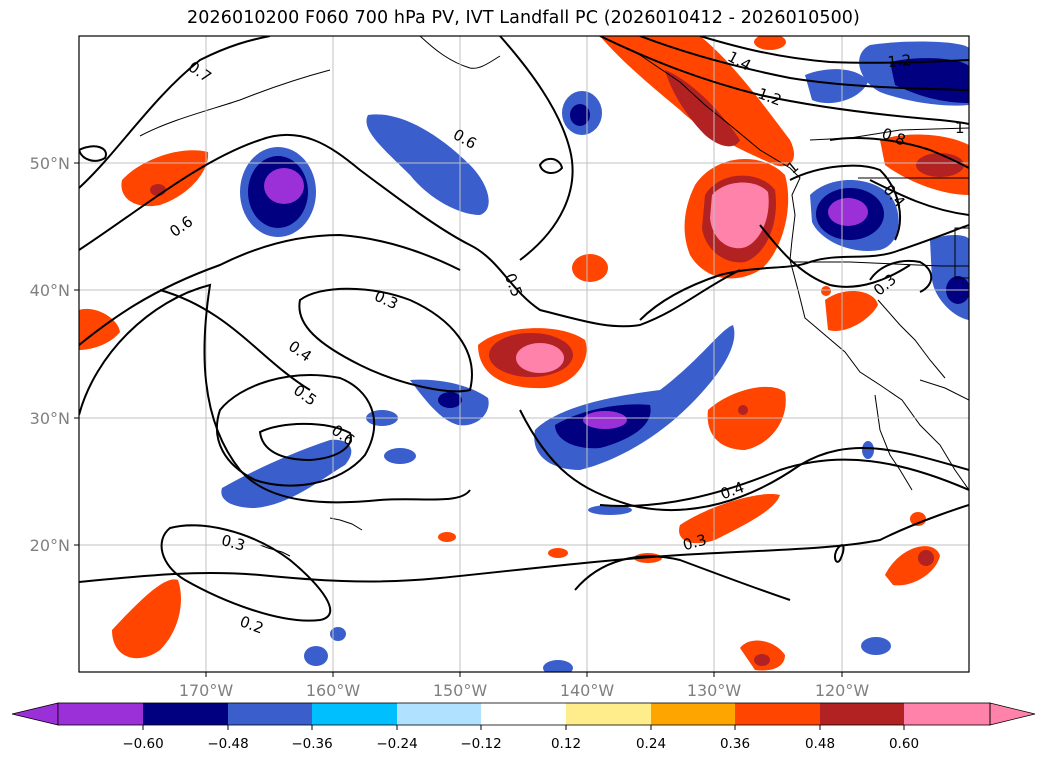  Describe the element at coordinates (899, 61) in the screenshot. I see `contour-label: 1.2` at that location.